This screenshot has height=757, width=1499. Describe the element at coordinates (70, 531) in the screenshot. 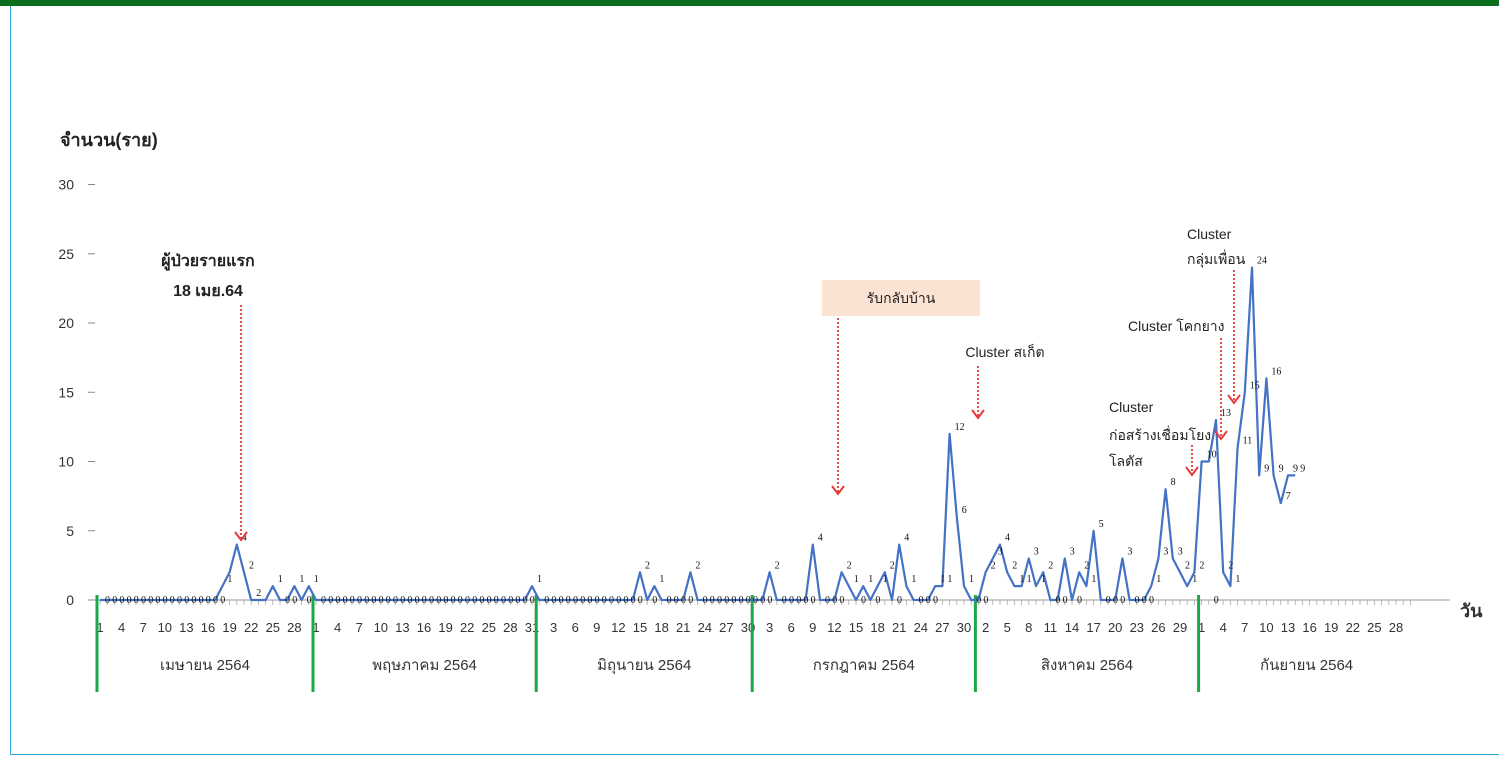

I see `y-tick-label: 5` at that location.